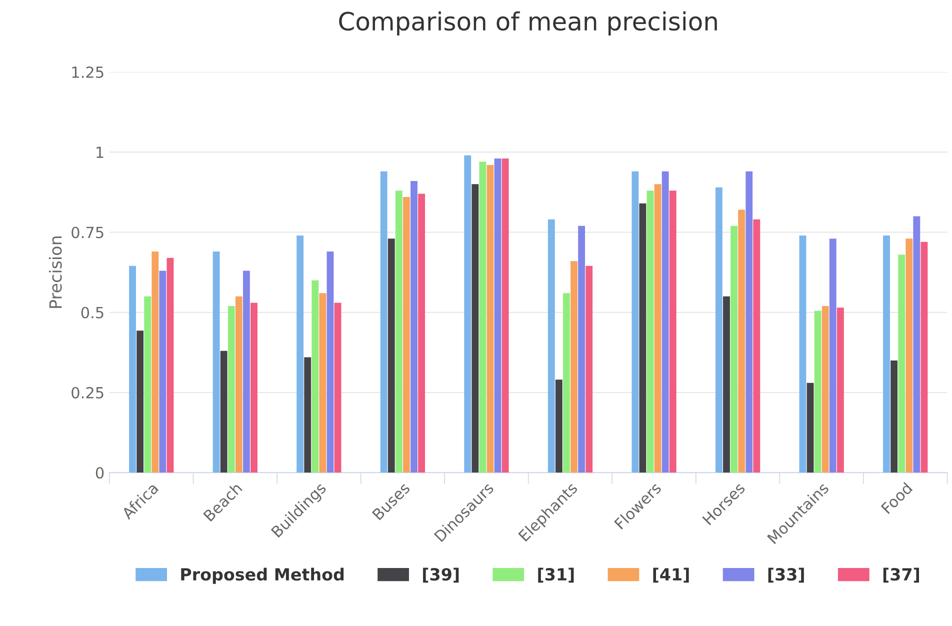 This screenshot has width=952, height=626. I want to click on y-tick-label: 1.25, so click(88, 72).